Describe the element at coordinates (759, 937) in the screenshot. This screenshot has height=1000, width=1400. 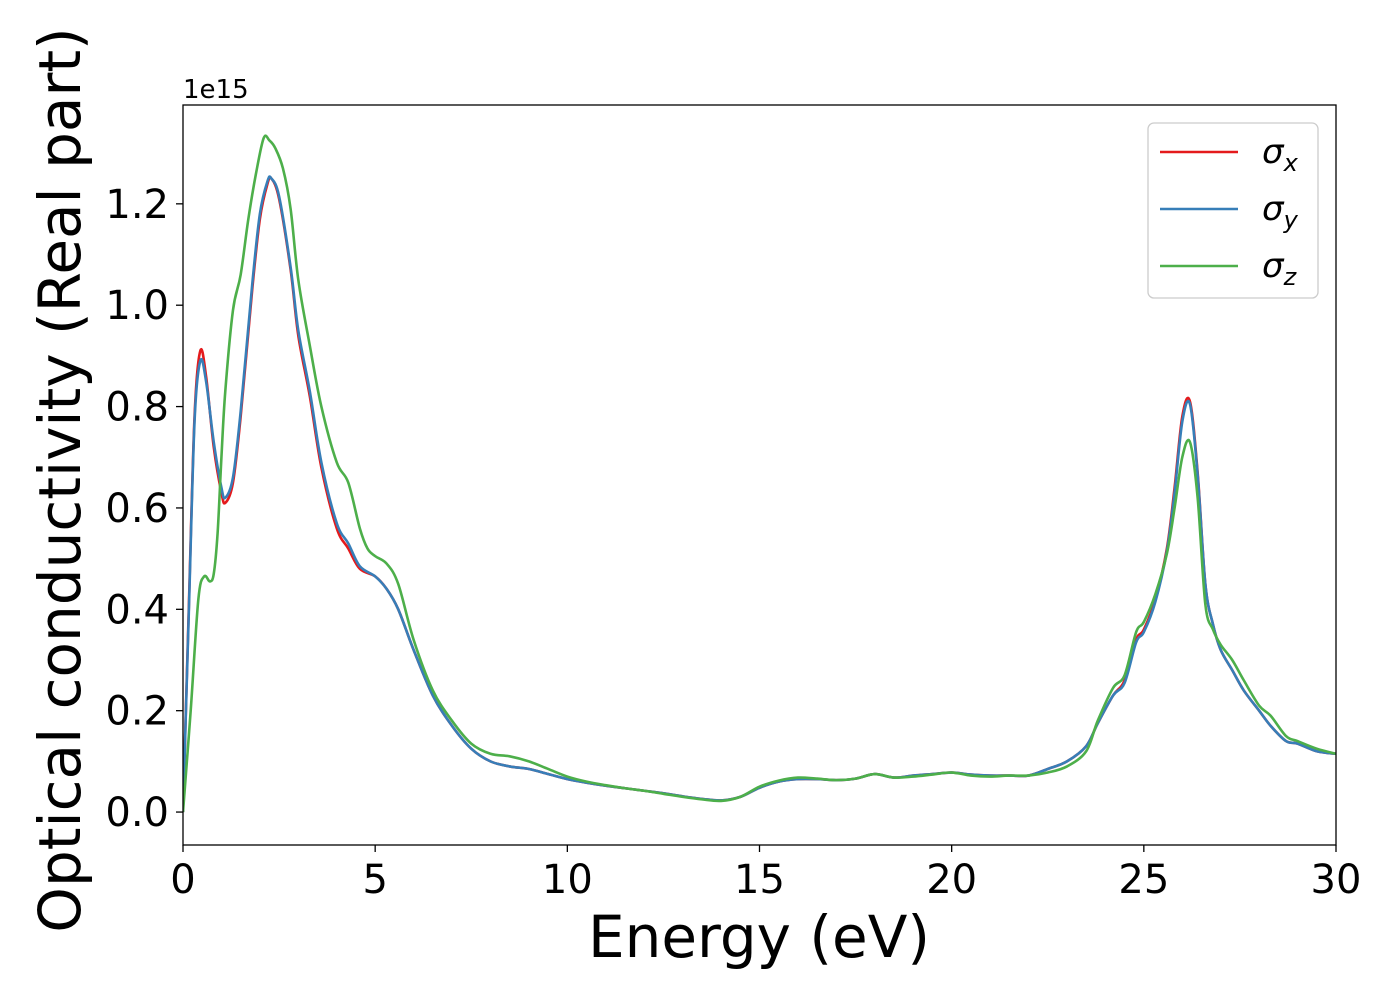
I see `x-axis-title: Energy (eV)` at that location.